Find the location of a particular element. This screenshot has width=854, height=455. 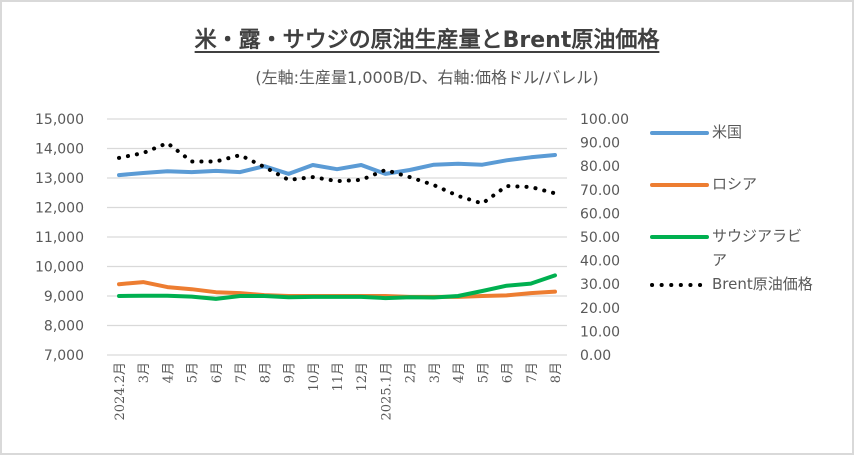

x-tick-label: 10月 is located at coordinates (314, 377).